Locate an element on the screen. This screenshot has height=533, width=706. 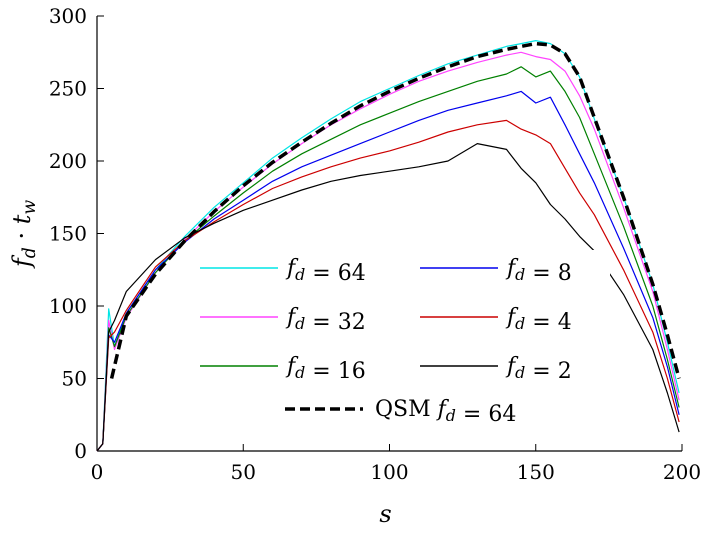
x-tick-label: 150 is located at coordinates (536, 472).